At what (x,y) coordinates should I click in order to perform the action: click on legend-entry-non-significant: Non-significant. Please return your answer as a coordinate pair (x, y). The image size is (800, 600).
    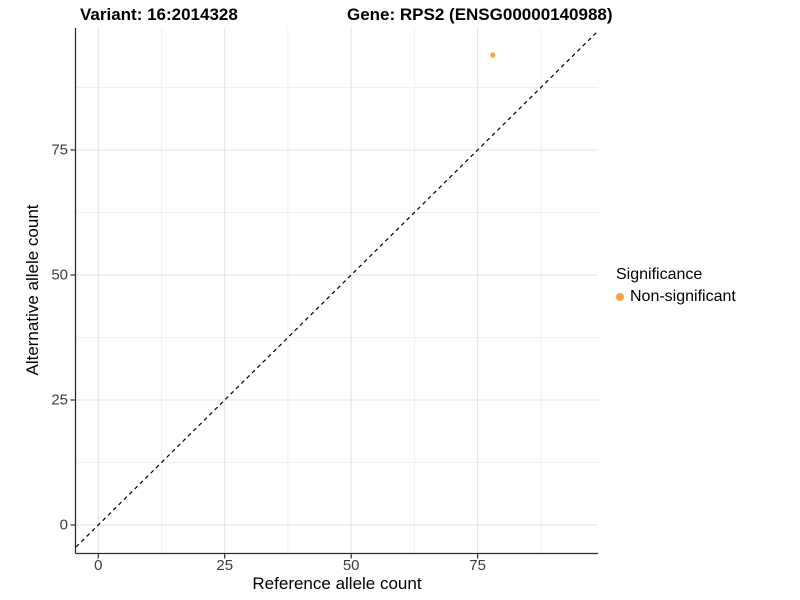
    Looking at the image, I should click on (676, 297).